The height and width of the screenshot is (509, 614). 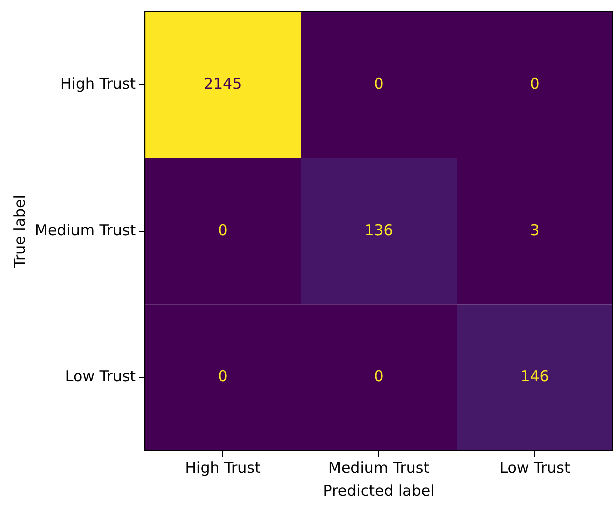 What do you see at coordinates (379, 491) in the screenshot?
I see `x-axis-title: Predicted label` at bounding box center [379, 491].